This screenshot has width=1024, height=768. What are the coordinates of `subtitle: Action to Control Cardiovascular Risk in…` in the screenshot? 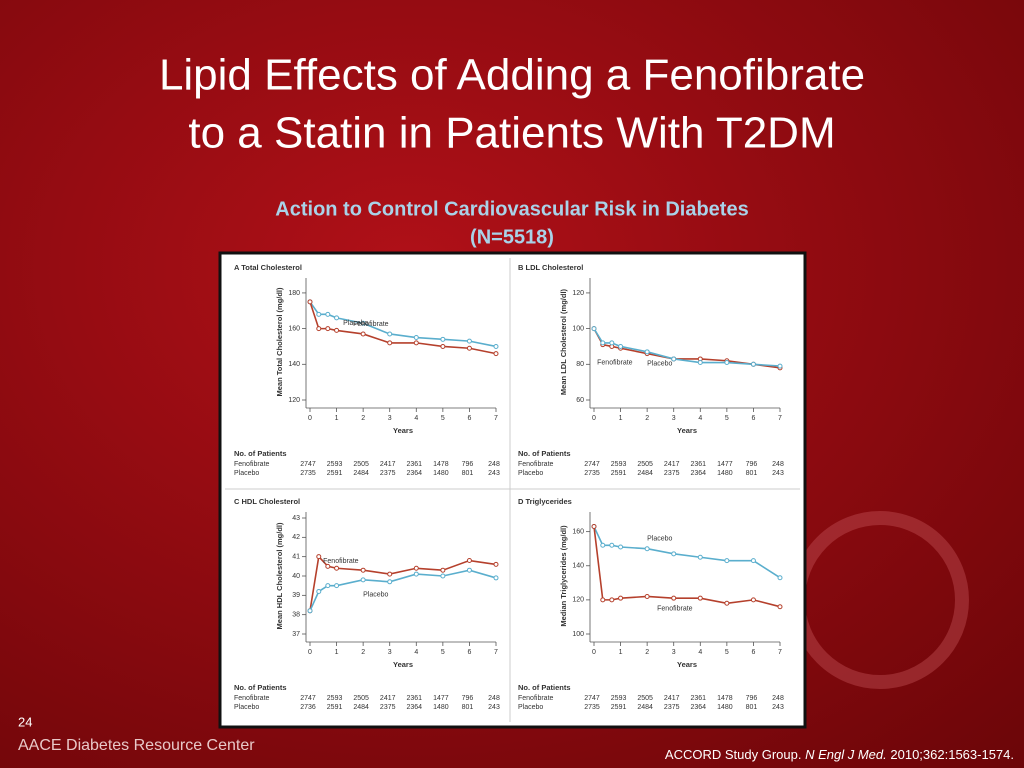 It's located at (511, 209).